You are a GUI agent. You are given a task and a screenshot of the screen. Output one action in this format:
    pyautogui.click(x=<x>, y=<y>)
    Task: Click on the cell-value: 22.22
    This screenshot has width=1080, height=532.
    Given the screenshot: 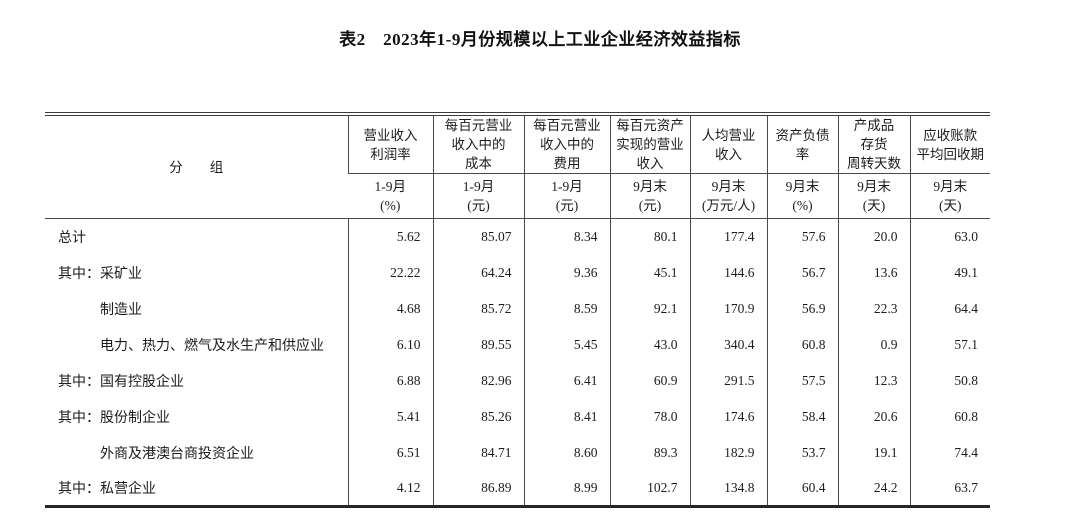 What is the action you would take?
    pyautogui.click(x=390, y=272)
    